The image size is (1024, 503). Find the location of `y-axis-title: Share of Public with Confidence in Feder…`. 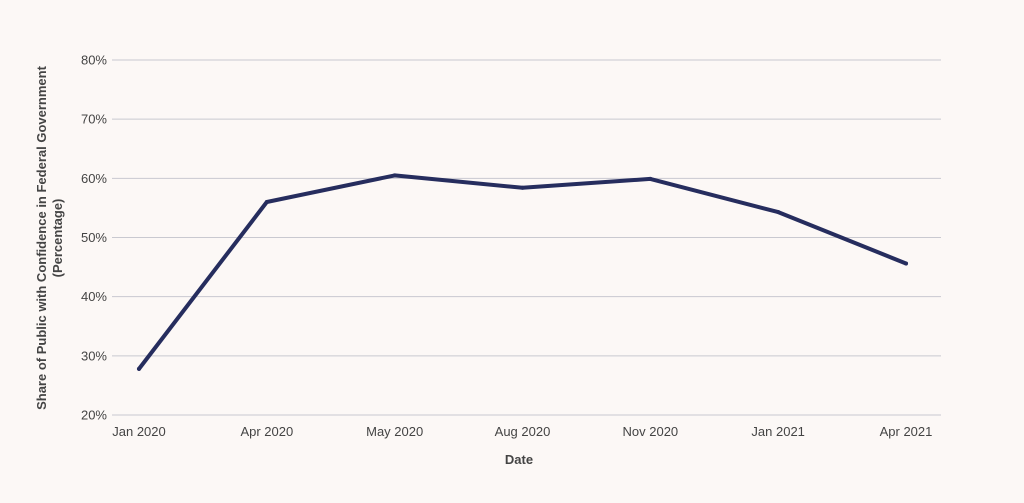

y-axis-title: Share of Public with Confidence in Feder… is located at coordinates (41, 237).